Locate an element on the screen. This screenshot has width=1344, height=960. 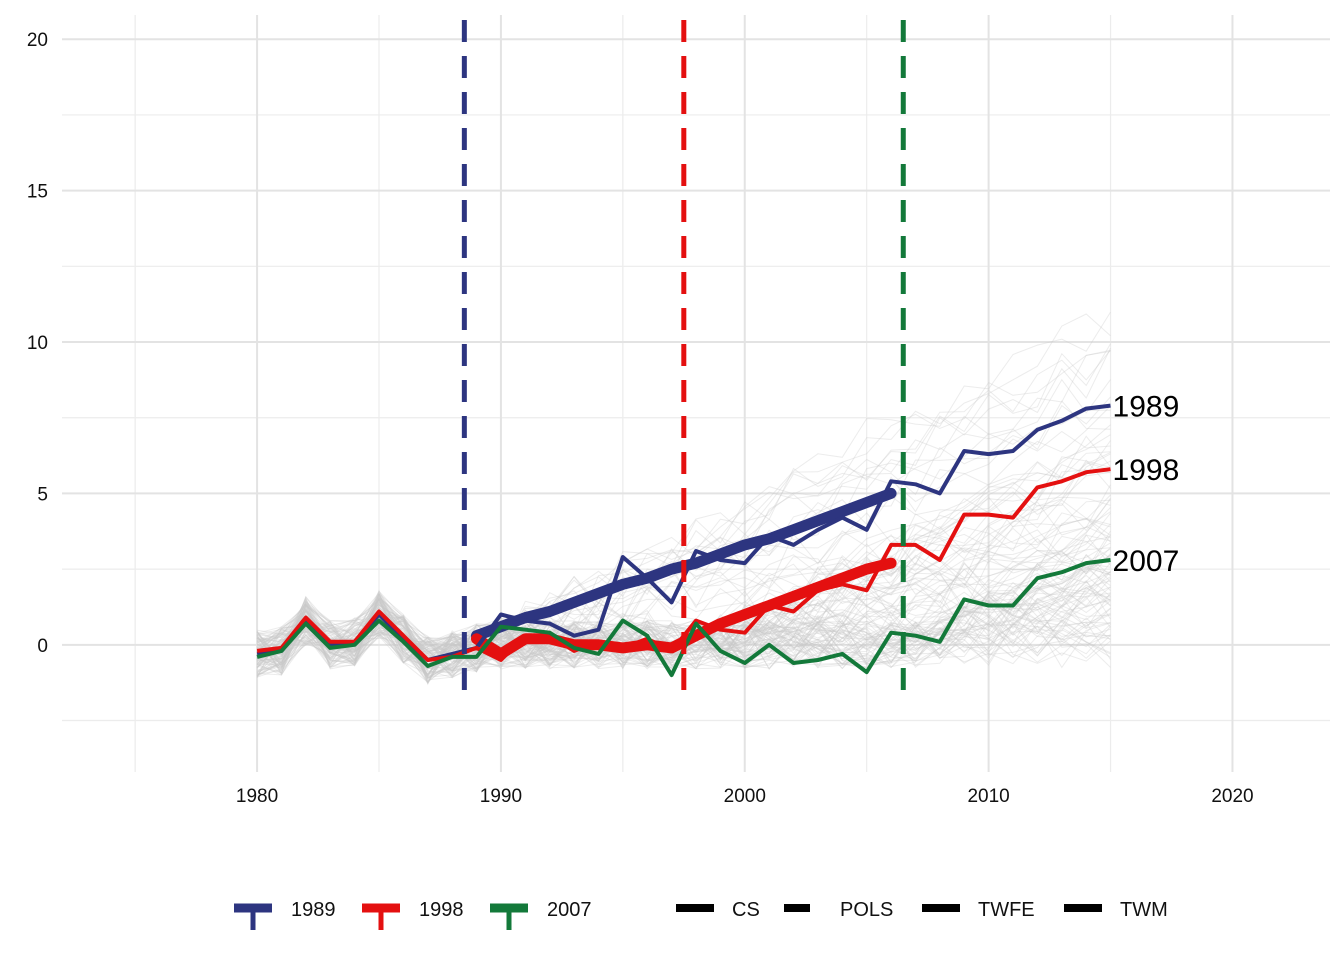
legend-label-1998: 1998 is located at coordinates (441, 910).